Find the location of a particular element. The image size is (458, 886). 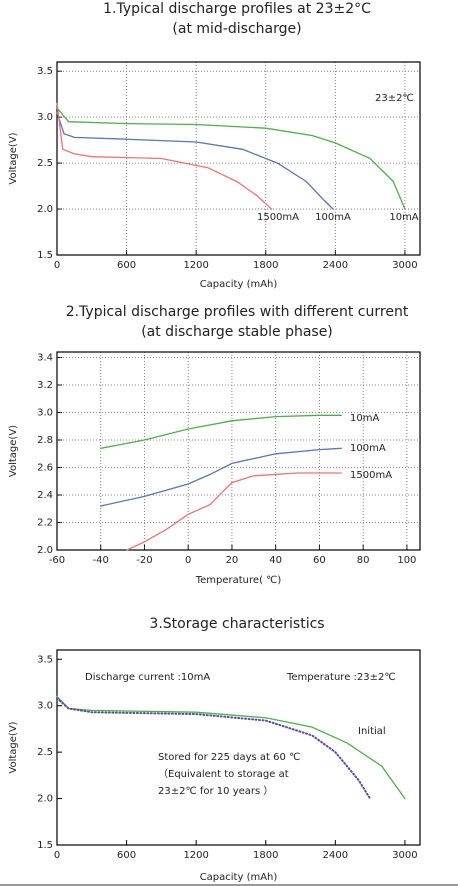

y-tick-label: 2.6 is located at coordinates (45, 468).